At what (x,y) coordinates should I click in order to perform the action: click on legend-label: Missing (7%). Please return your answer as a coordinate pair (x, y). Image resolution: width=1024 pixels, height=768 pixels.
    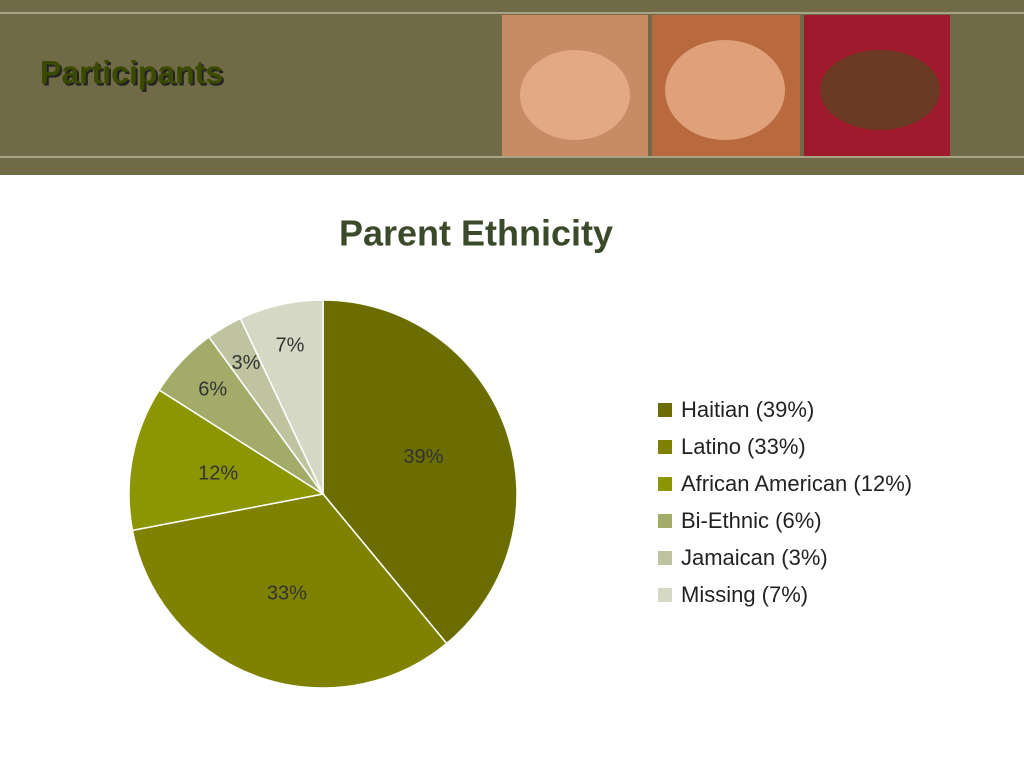
    Looking at the image, I should click on (744, 594).